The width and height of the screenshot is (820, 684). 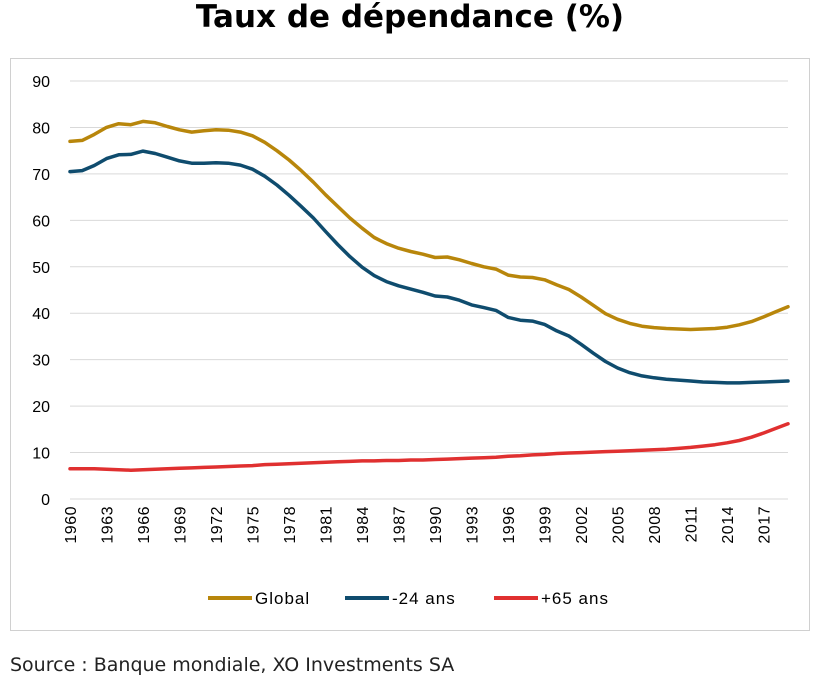 What do you see at coordinates (282, 598) in the screenshot?
I see `legend-label: Global` at bounding box center [282, 598].